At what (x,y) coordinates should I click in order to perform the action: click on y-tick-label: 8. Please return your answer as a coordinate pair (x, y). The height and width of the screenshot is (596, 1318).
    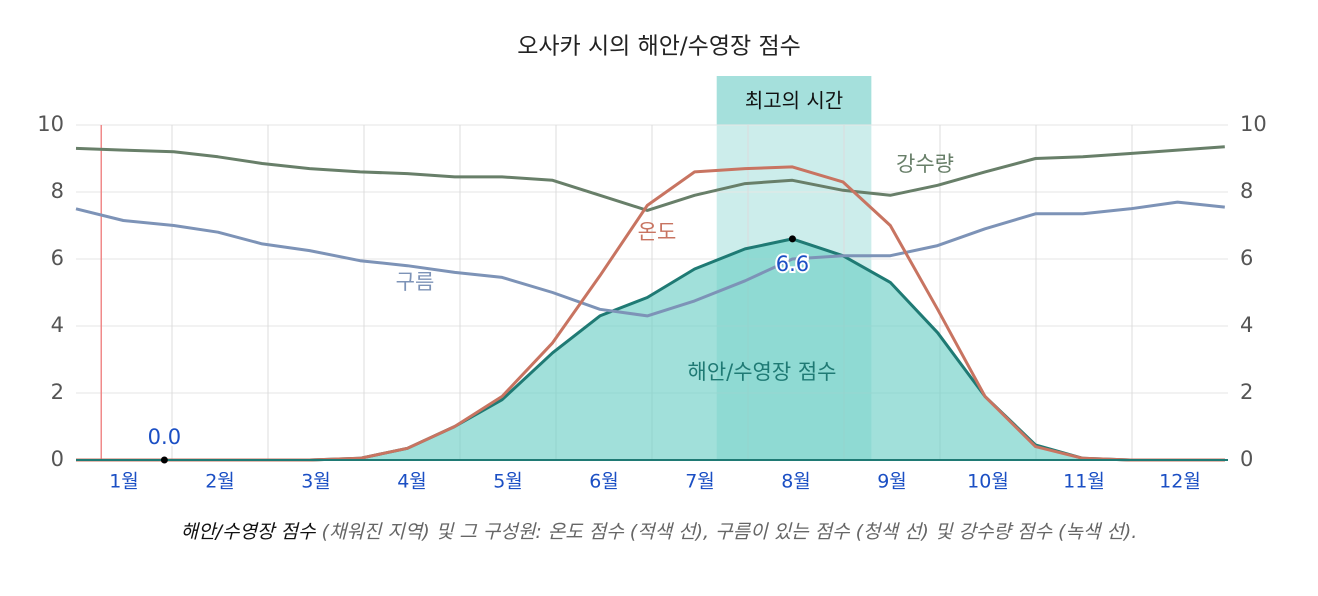
    Looking at the image, I should click on (57, 191).